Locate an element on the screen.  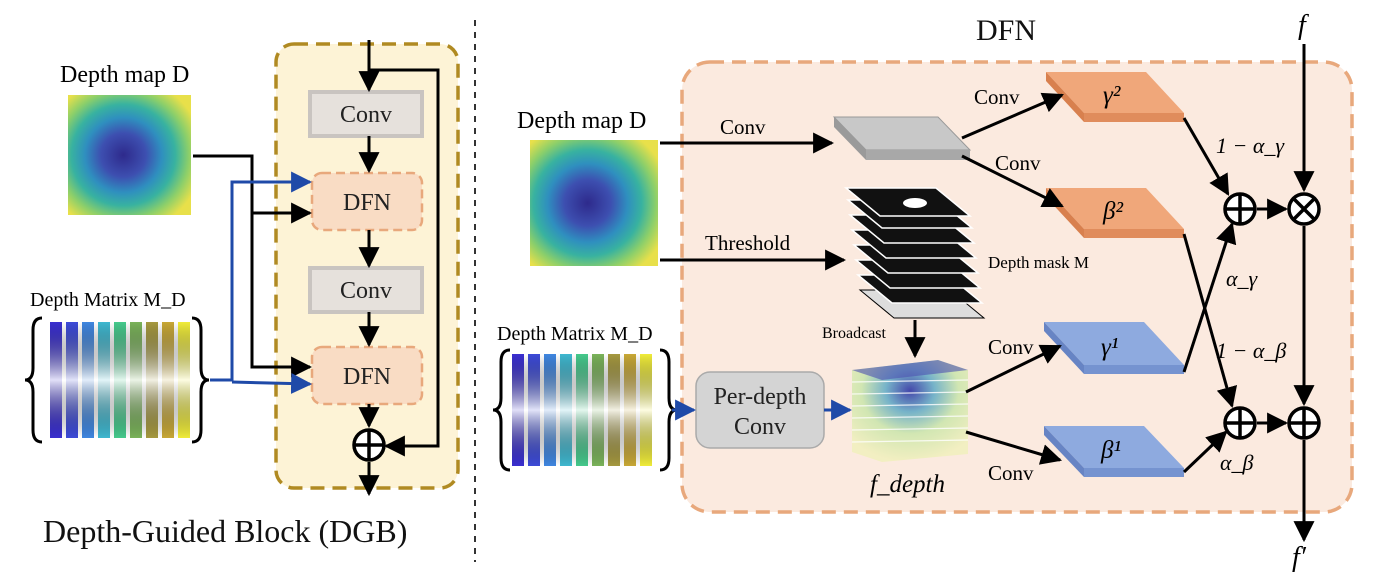
dfn-plus-out-node is located at coordinates (1304, 423).